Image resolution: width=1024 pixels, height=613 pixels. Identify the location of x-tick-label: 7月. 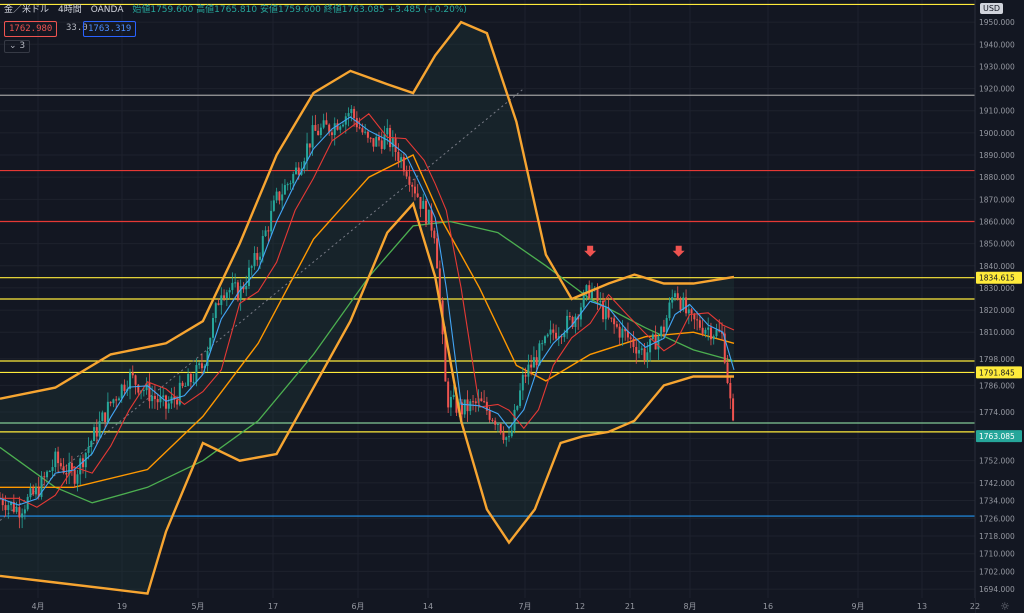
(524, 606).